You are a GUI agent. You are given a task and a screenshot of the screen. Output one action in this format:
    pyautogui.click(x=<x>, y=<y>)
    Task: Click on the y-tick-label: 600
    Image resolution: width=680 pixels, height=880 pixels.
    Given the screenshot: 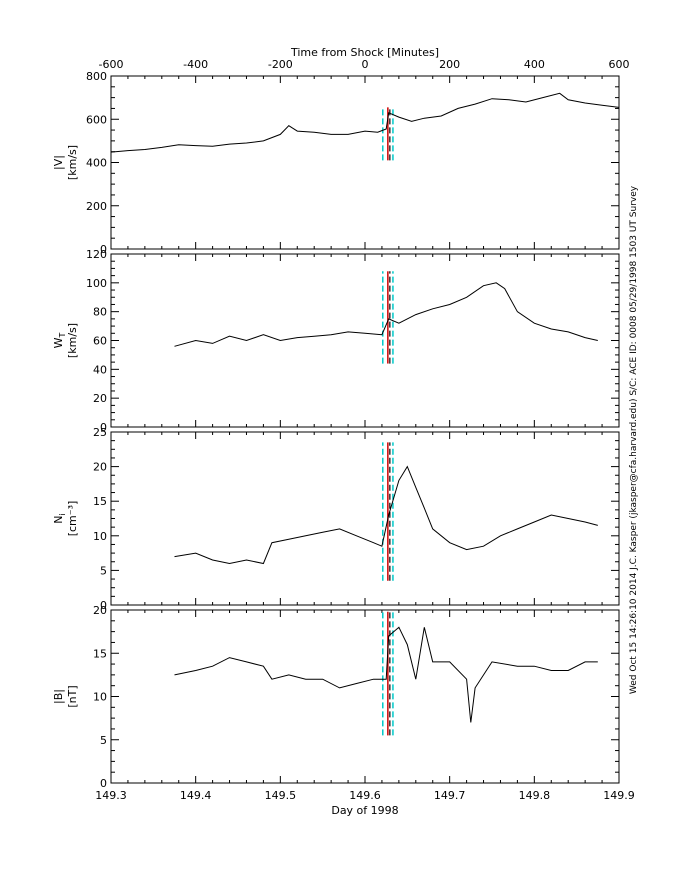 What is the action you would take?
    pyautogui.click(x=96, y=119)
    